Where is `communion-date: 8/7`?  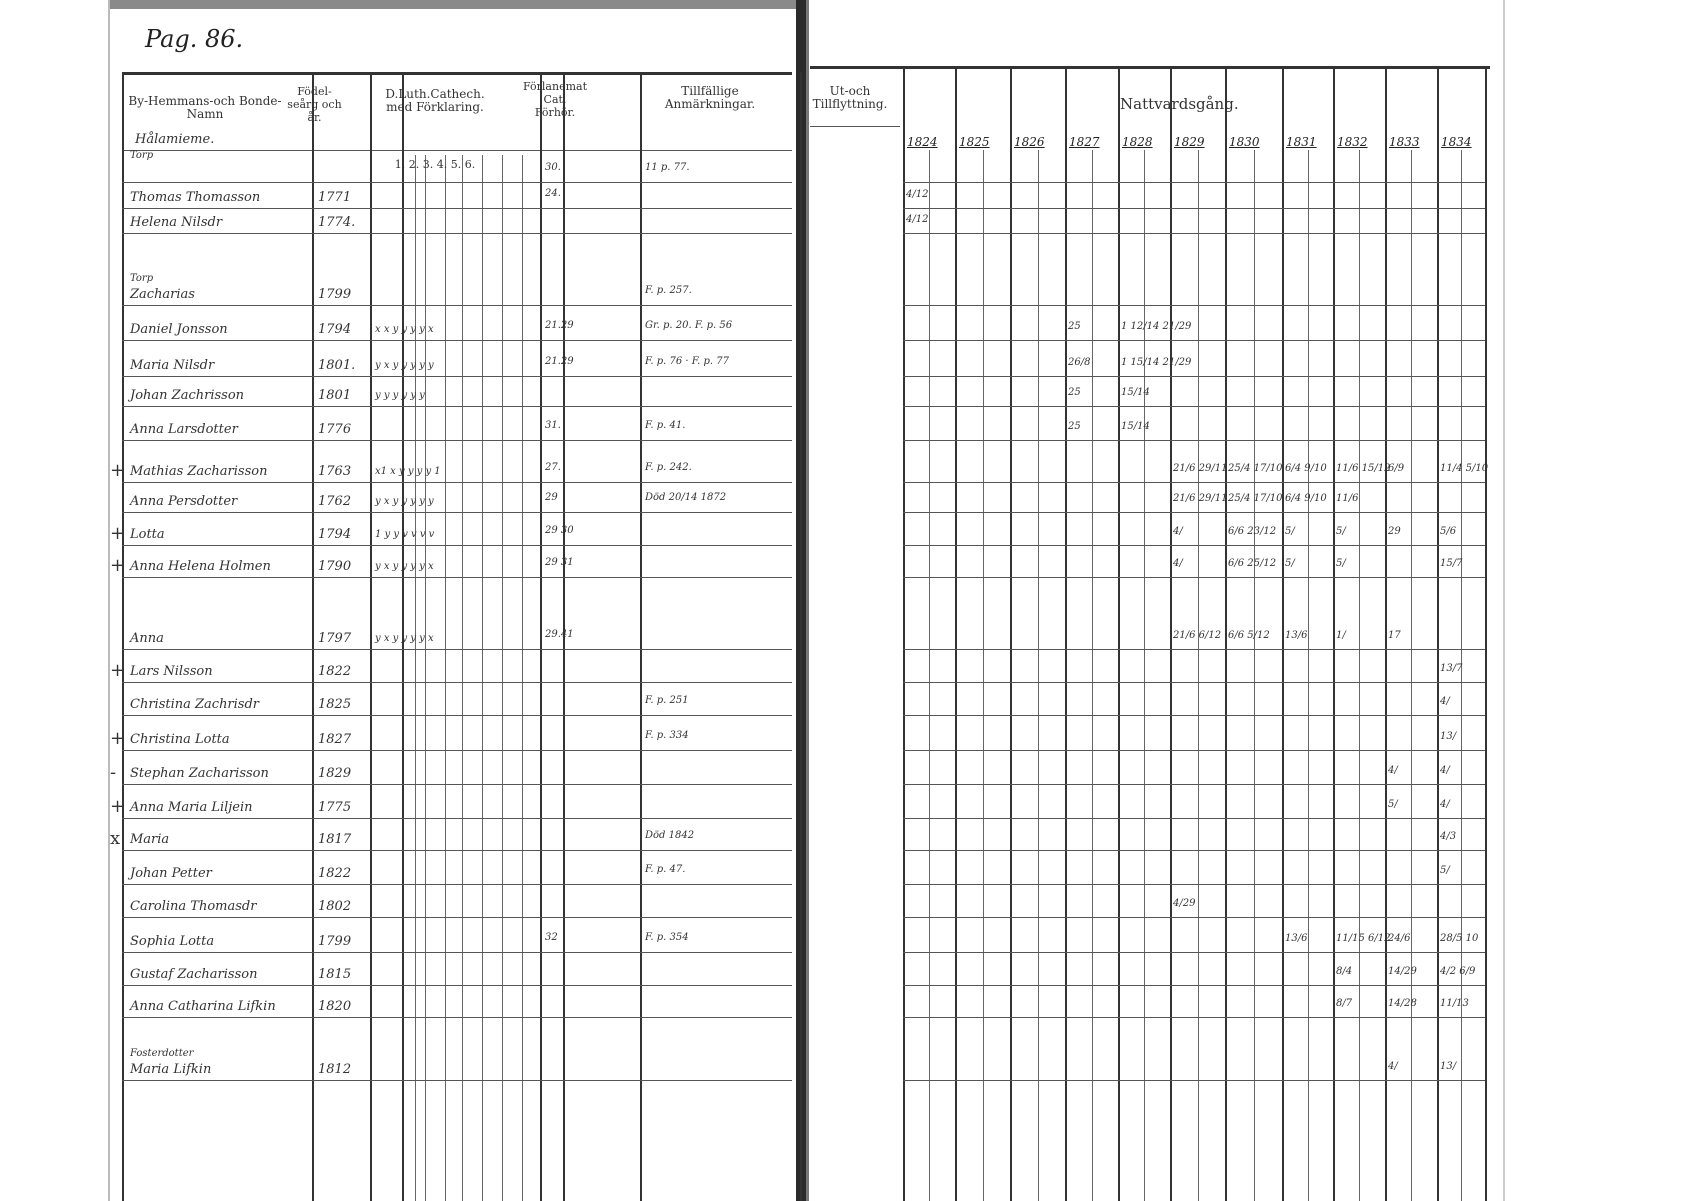 communion-date: 8/7 is located at coordinates (1344, 1003).